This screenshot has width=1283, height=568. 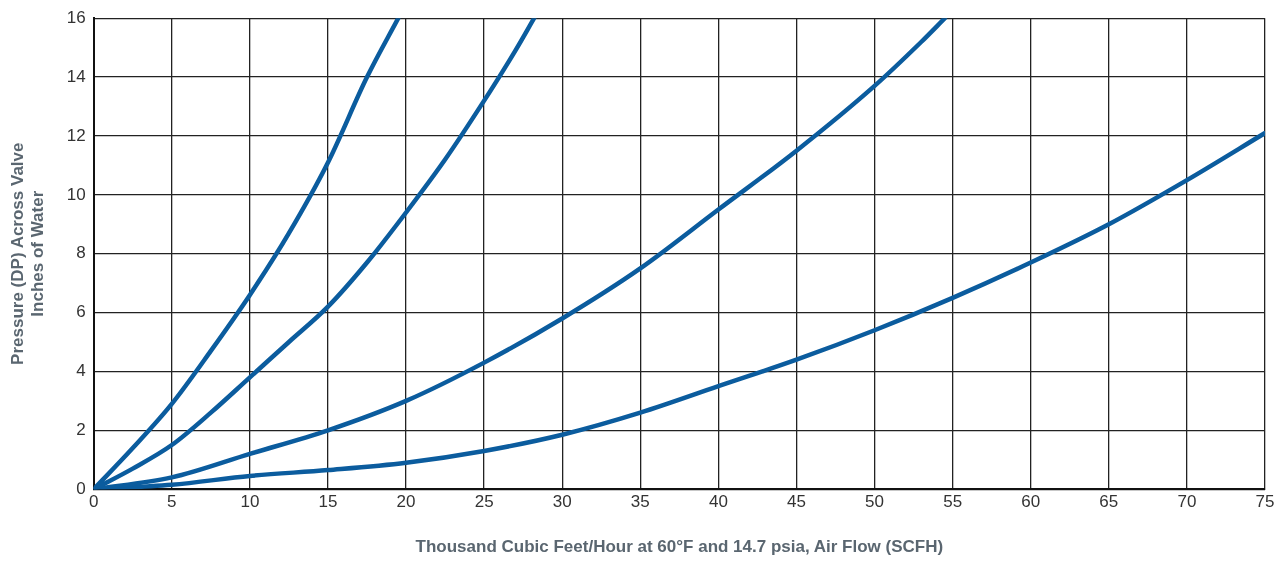 What do you see at coordinates (718, 502) in the screenshot?
I see `x-tick-label: 40` at bounding box center [718, 502].